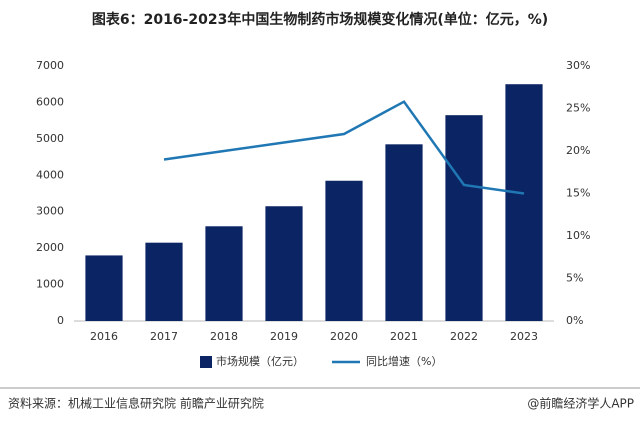  What do you see at coordinates (224, 336) in the screenshot?
I see `x-tick-label: 2018` at bounding box center [224, 336].